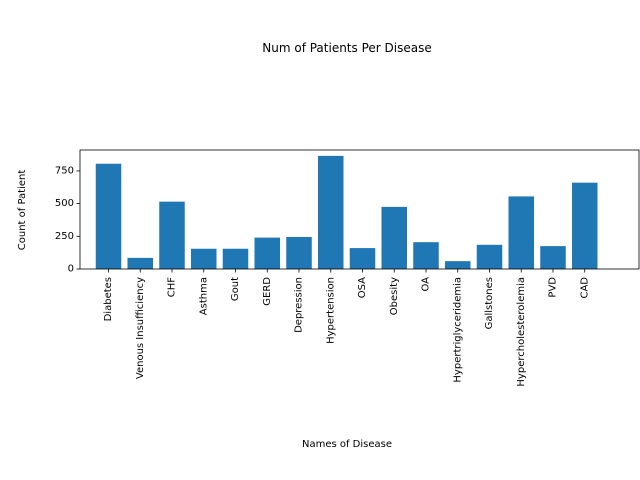  What do you see at coordinates (299, 305) in the screenshot?
I see `x-tick-label: Depression` at bounding box center [299, 305].